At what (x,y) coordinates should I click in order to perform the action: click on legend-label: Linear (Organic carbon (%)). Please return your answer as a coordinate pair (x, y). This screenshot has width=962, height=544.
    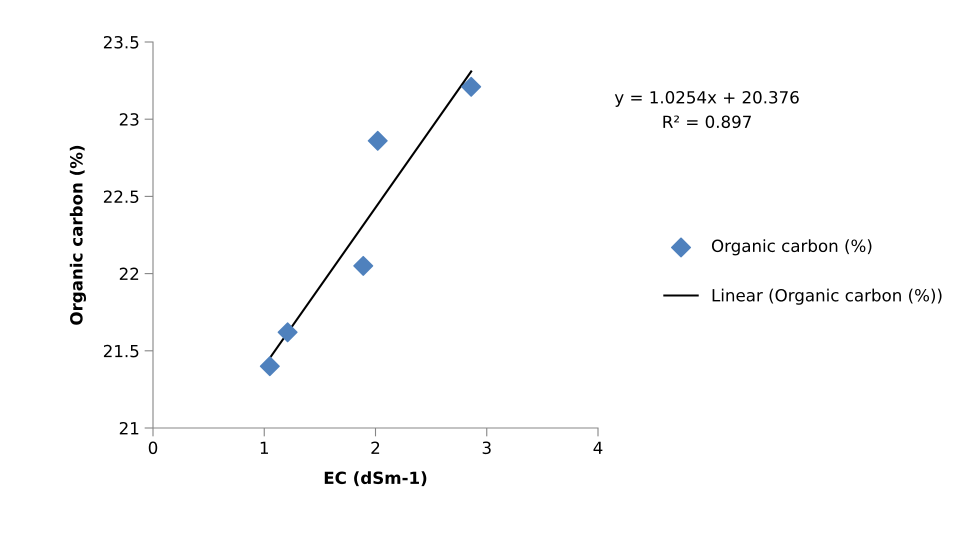
    Looking at the image, I should click on (827, 296).